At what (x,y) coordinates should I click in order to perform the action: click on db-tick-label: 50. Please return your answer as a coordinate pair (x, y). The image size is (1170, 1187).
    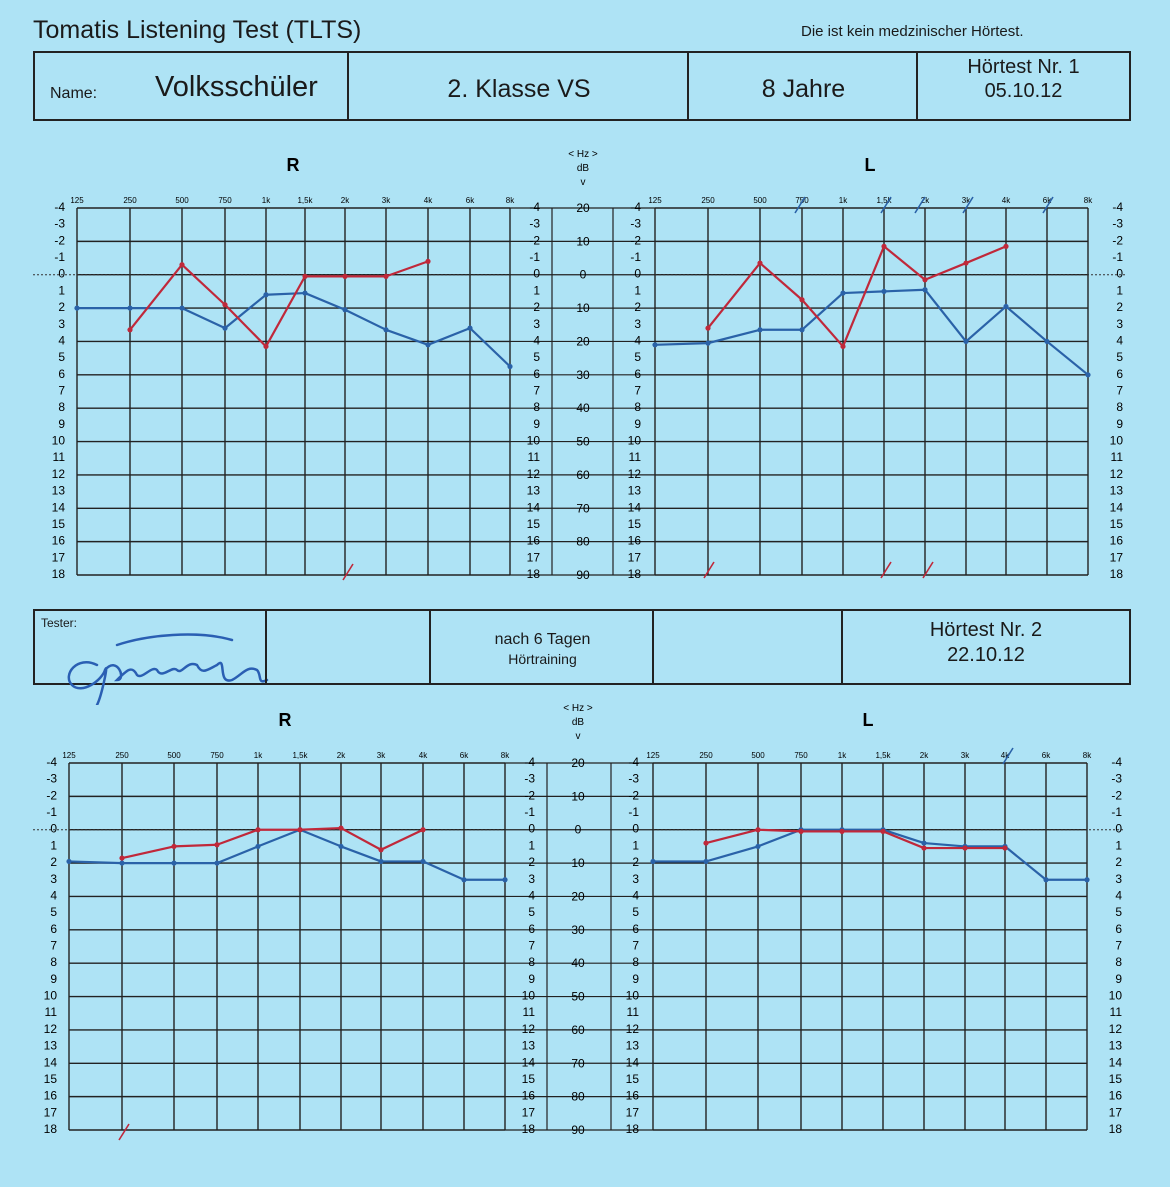
    Looking at the image, I should click on (583, 442).